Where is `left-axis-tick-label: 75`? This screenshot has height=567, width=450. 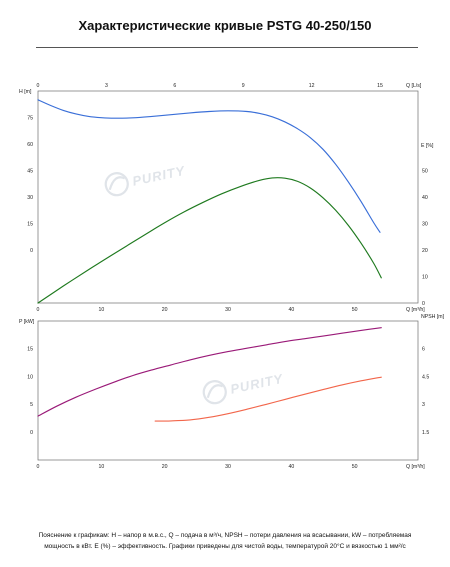 left-axis-tick-label: 75 is located at coordinates (30, 118).